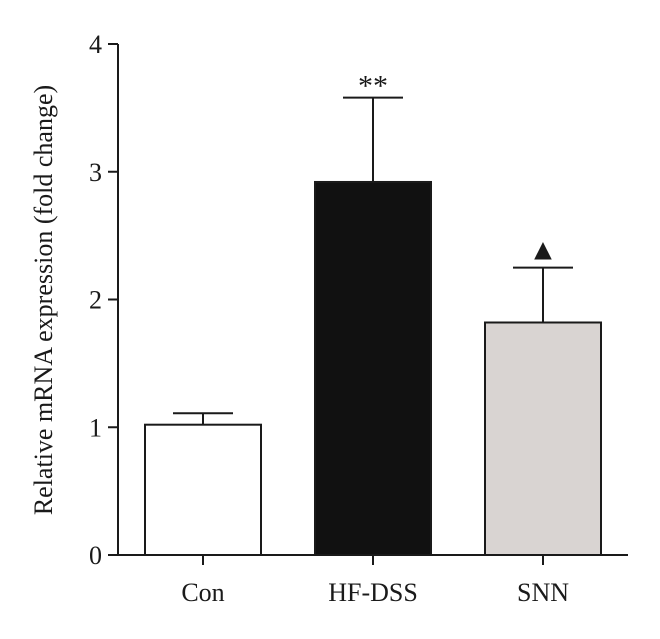 The image size is (660, 639). What do you see at coordinates (543, 438) in the screenshot?
I see `bar-snn` at bounding box center [543, 438].